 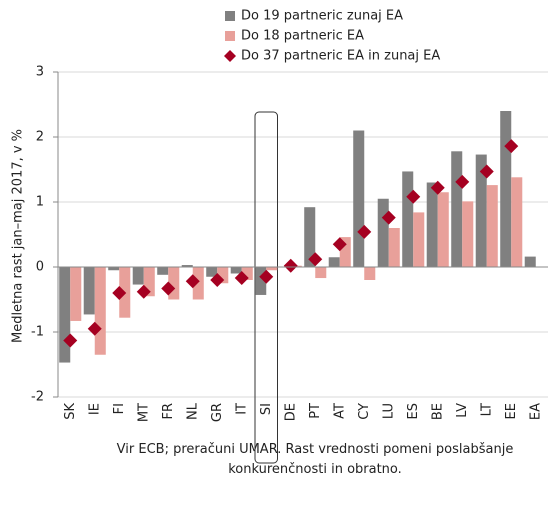 I want to click on legend-label: Do 19 partneric zunaj EA, so click(x=322, y=16).